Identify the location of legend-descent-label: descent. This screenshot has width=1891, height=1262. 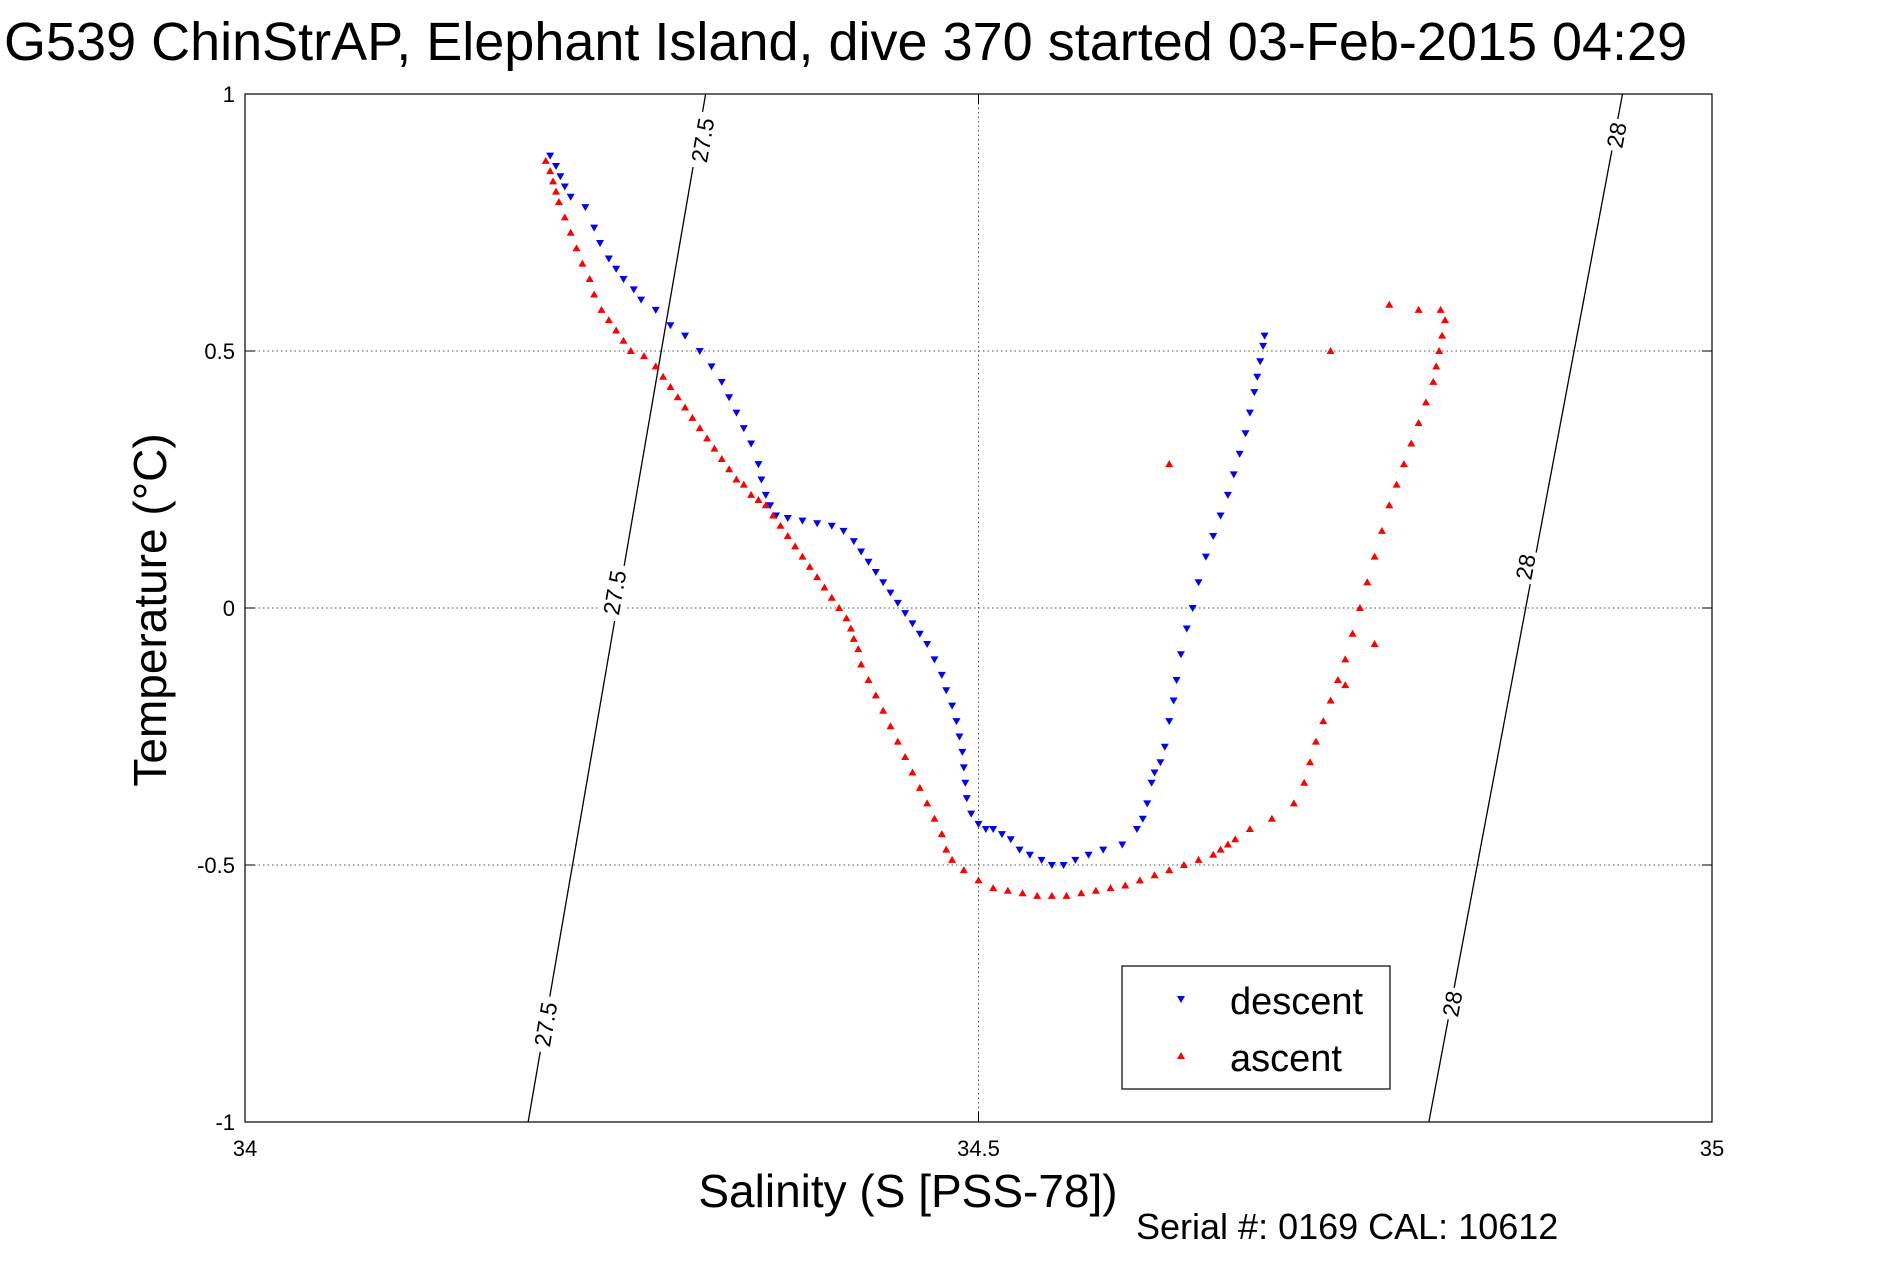
(1297, 1002).